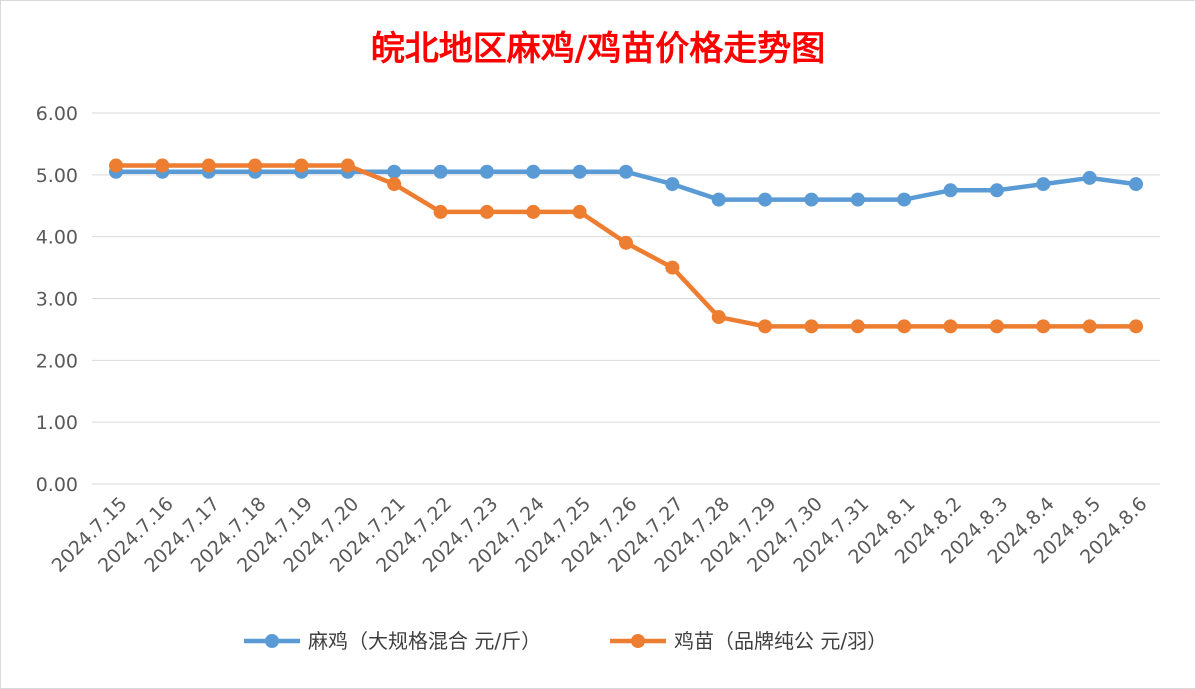 This screenshot has width=1196, height=689. Describe the element at coordinates (57, 485) in the screenshot. I see `y-tick-label: 0.00` at that location.